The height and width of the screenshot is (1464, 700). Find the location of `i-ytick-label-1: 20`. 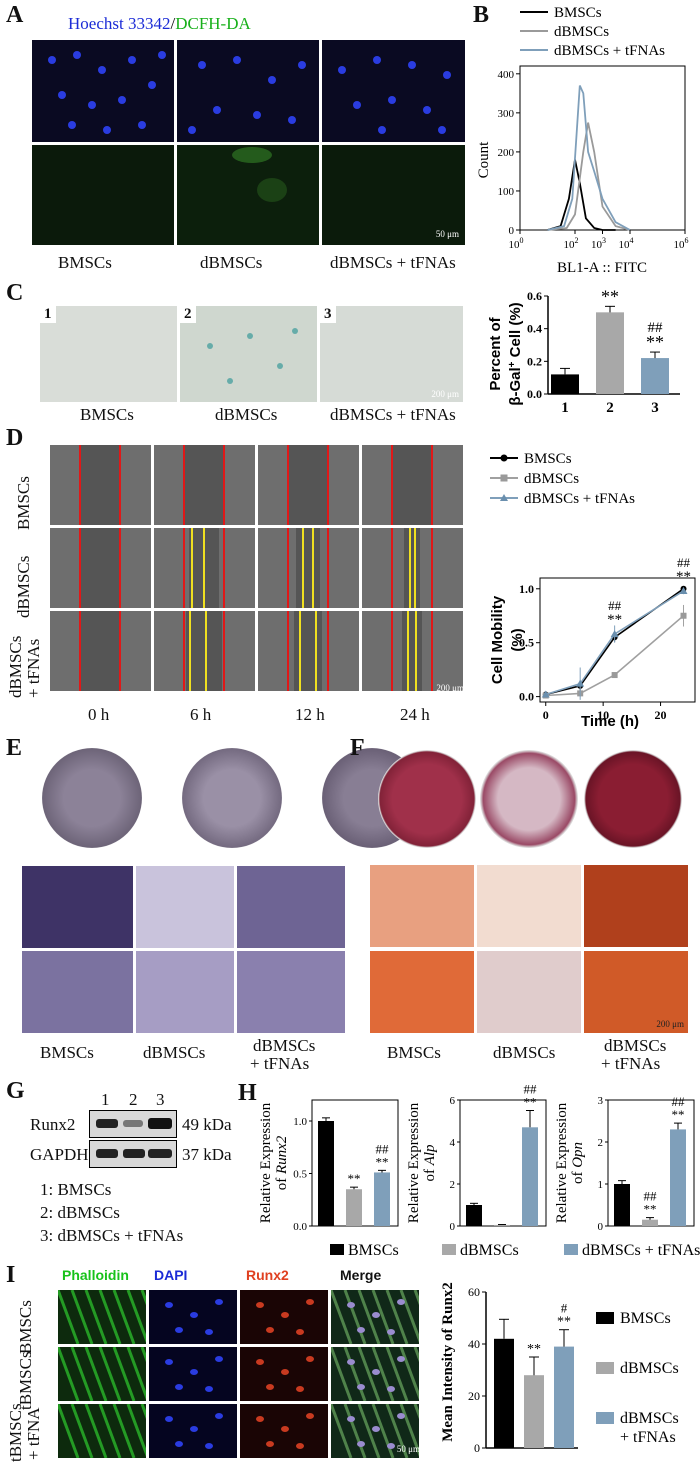

i-ytick-label-1: 20 is located at coordinates (474, 1396).